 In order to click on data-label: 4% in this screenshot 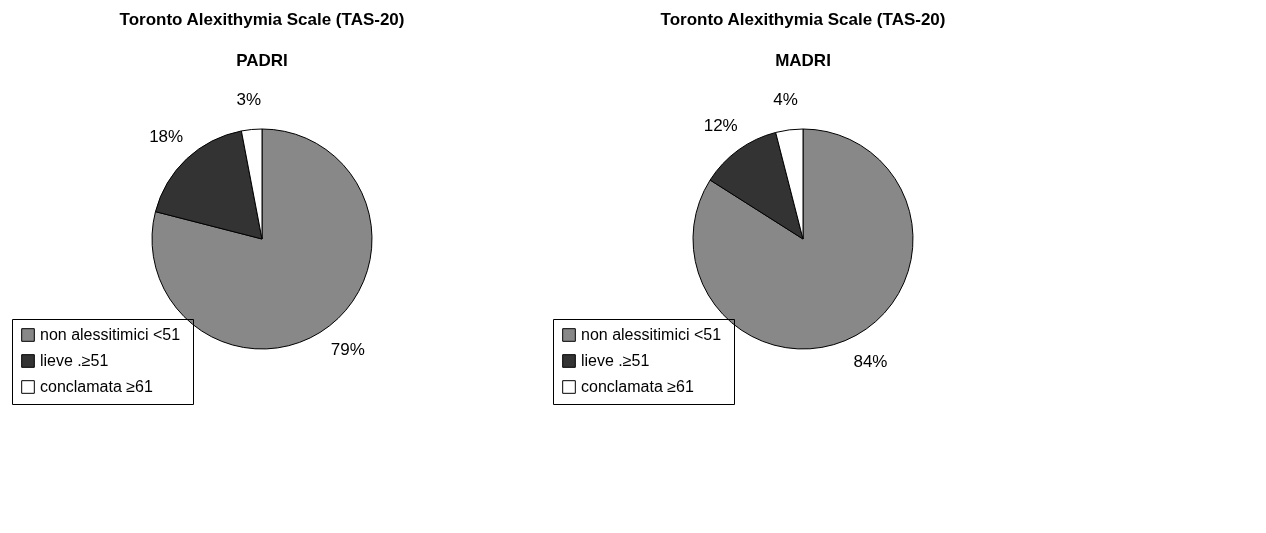, I will do `click(785, 100)`.